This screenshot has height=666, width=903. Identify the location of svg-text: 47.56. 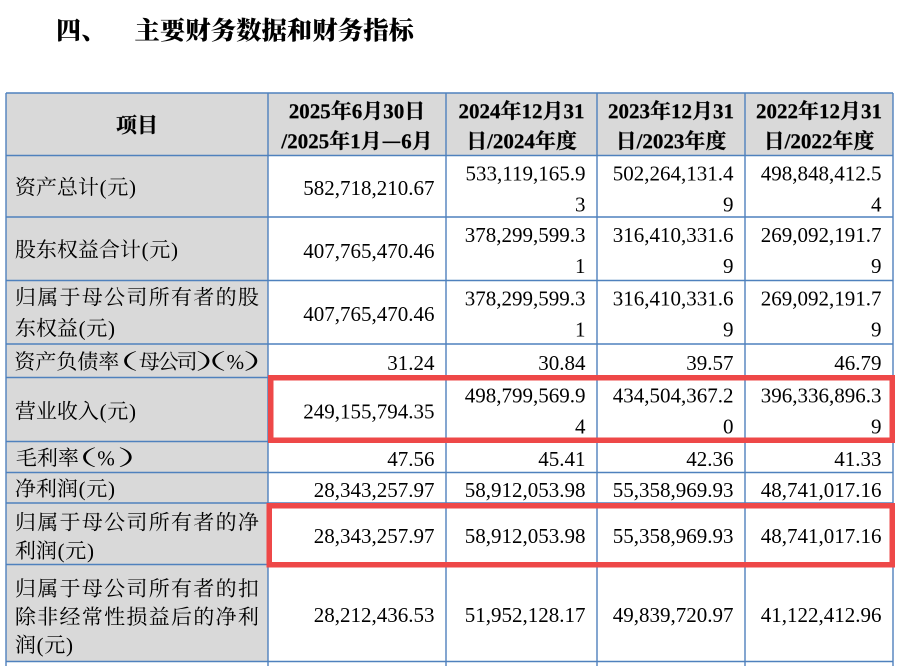
(410, 459).